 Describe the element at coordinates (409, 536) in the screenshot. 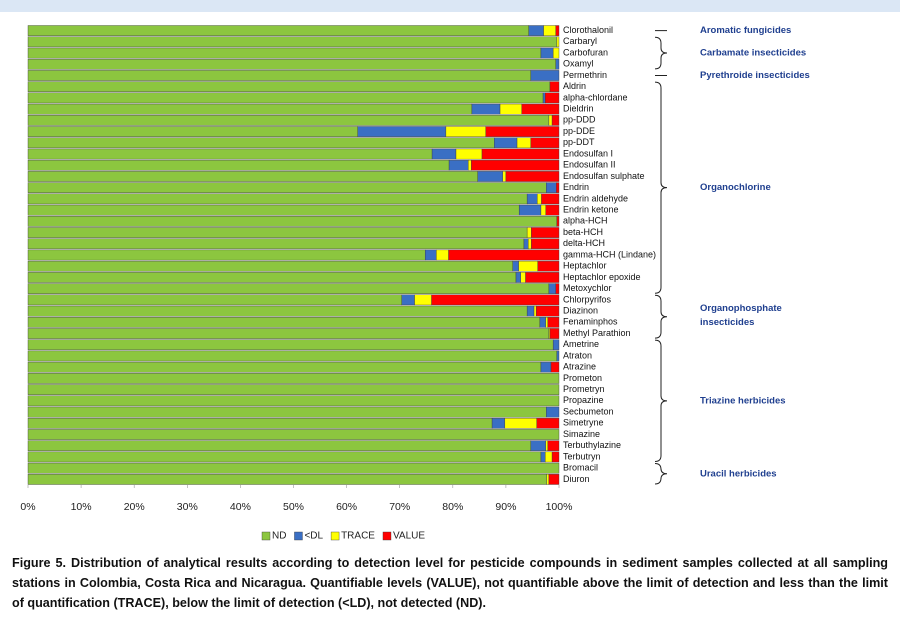

I see `legend-label: VALUE` at that location.